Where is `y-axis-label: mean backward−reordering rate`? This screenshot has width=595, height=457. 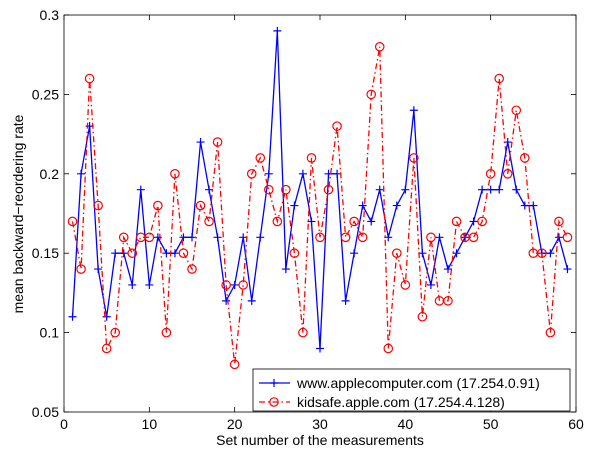 y-axis-label: mean backward−reordering rate is located at coordinates (18, 213).